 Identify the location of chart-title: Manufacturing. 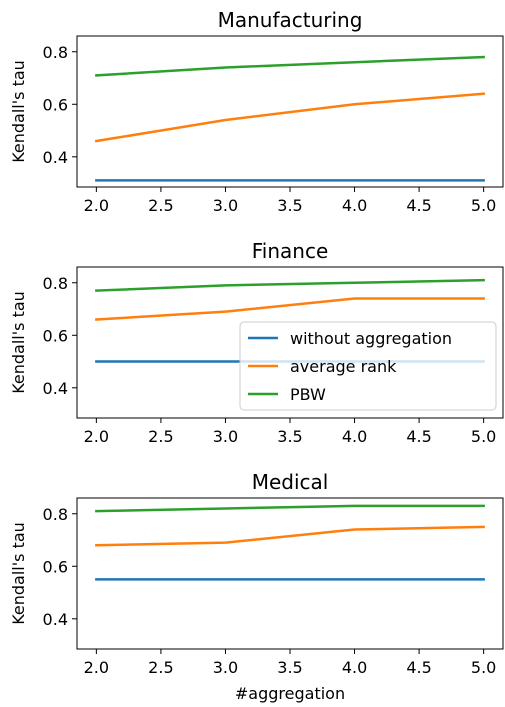
(290, 20).